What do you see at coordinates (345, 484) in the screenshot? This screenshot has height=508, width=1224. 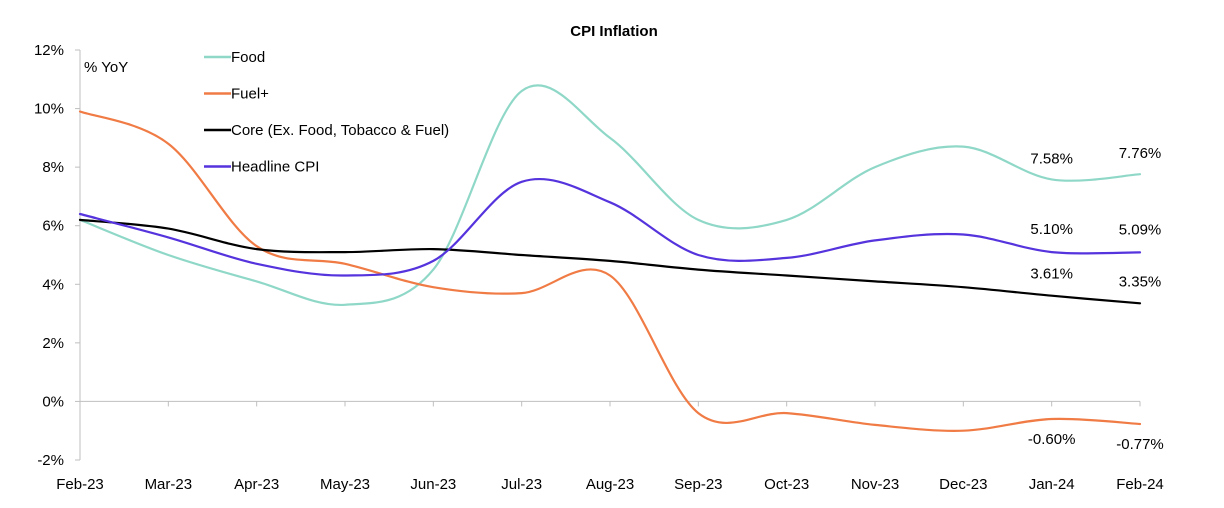 I see `x-tick-label: May-23` at bounding box center [345, 484].